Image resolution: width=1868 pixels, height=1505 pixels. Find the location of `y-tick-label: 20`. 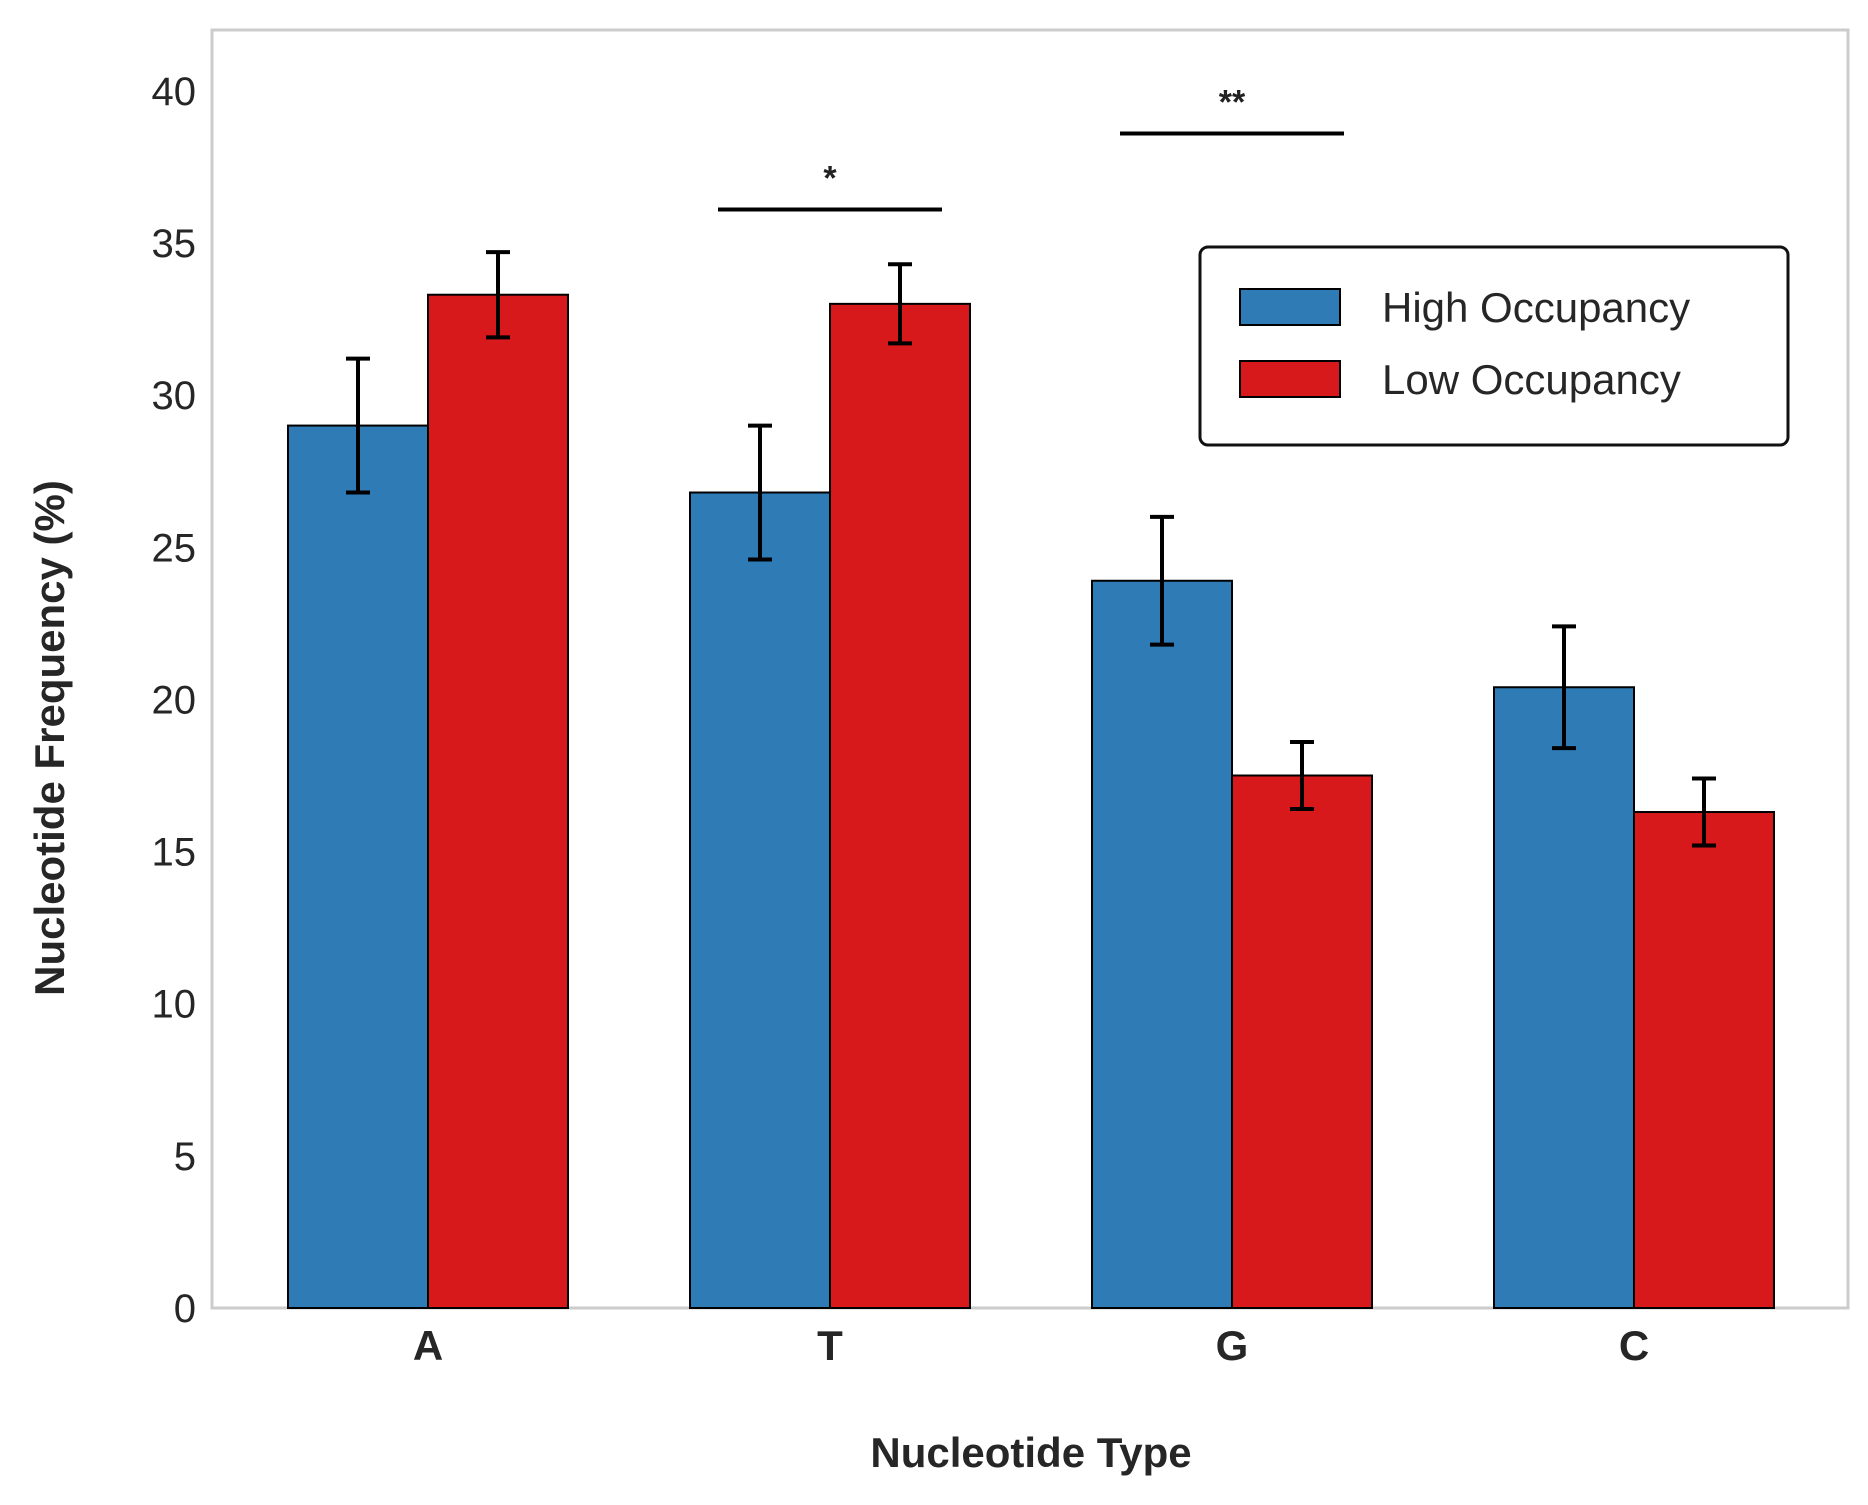

y-tick-label: 20 is located at coordinates (174, 700).